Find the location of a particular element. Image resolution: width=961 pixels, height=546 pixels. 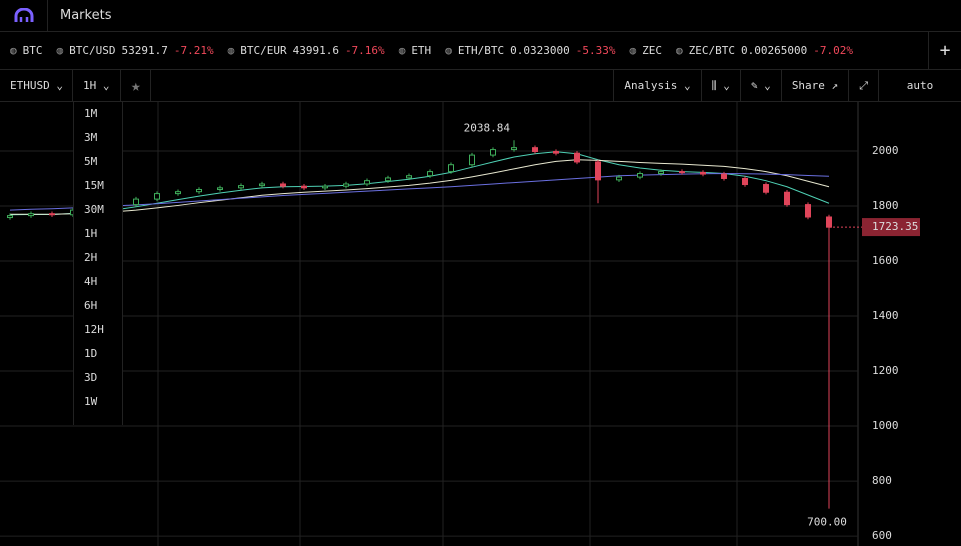

ticker-item: ◍ BTC is located at coordinates (26, 50).